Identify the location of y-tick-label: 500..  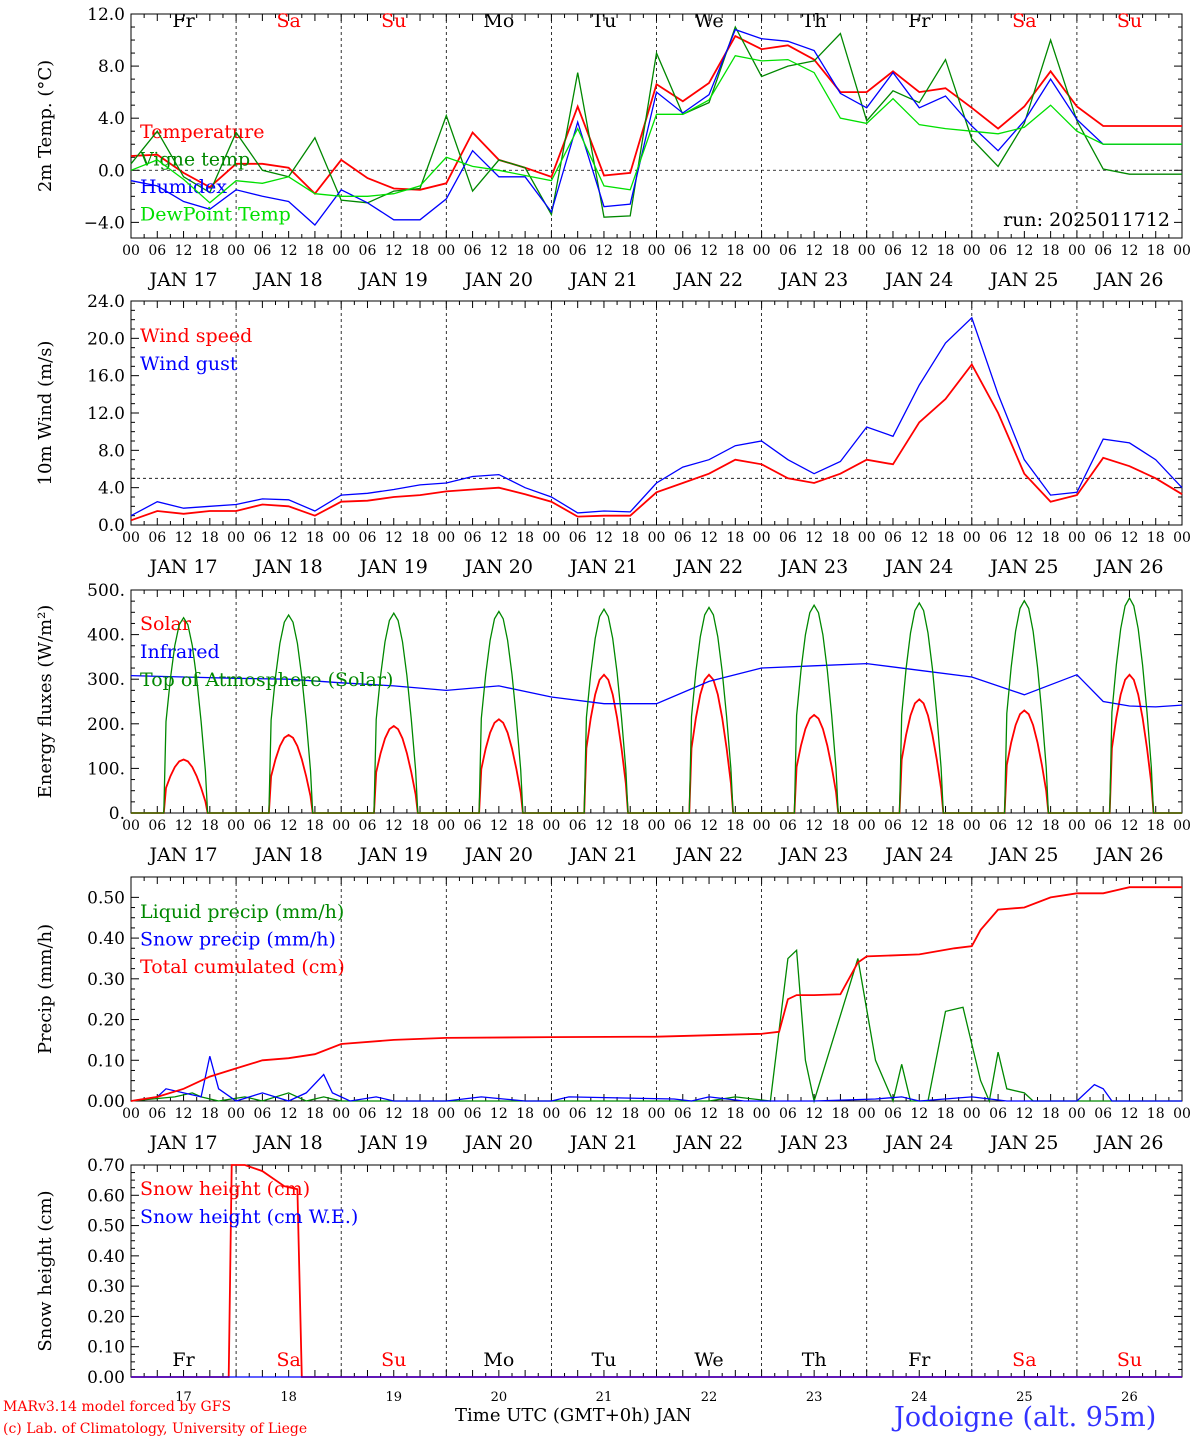
(106, 591).